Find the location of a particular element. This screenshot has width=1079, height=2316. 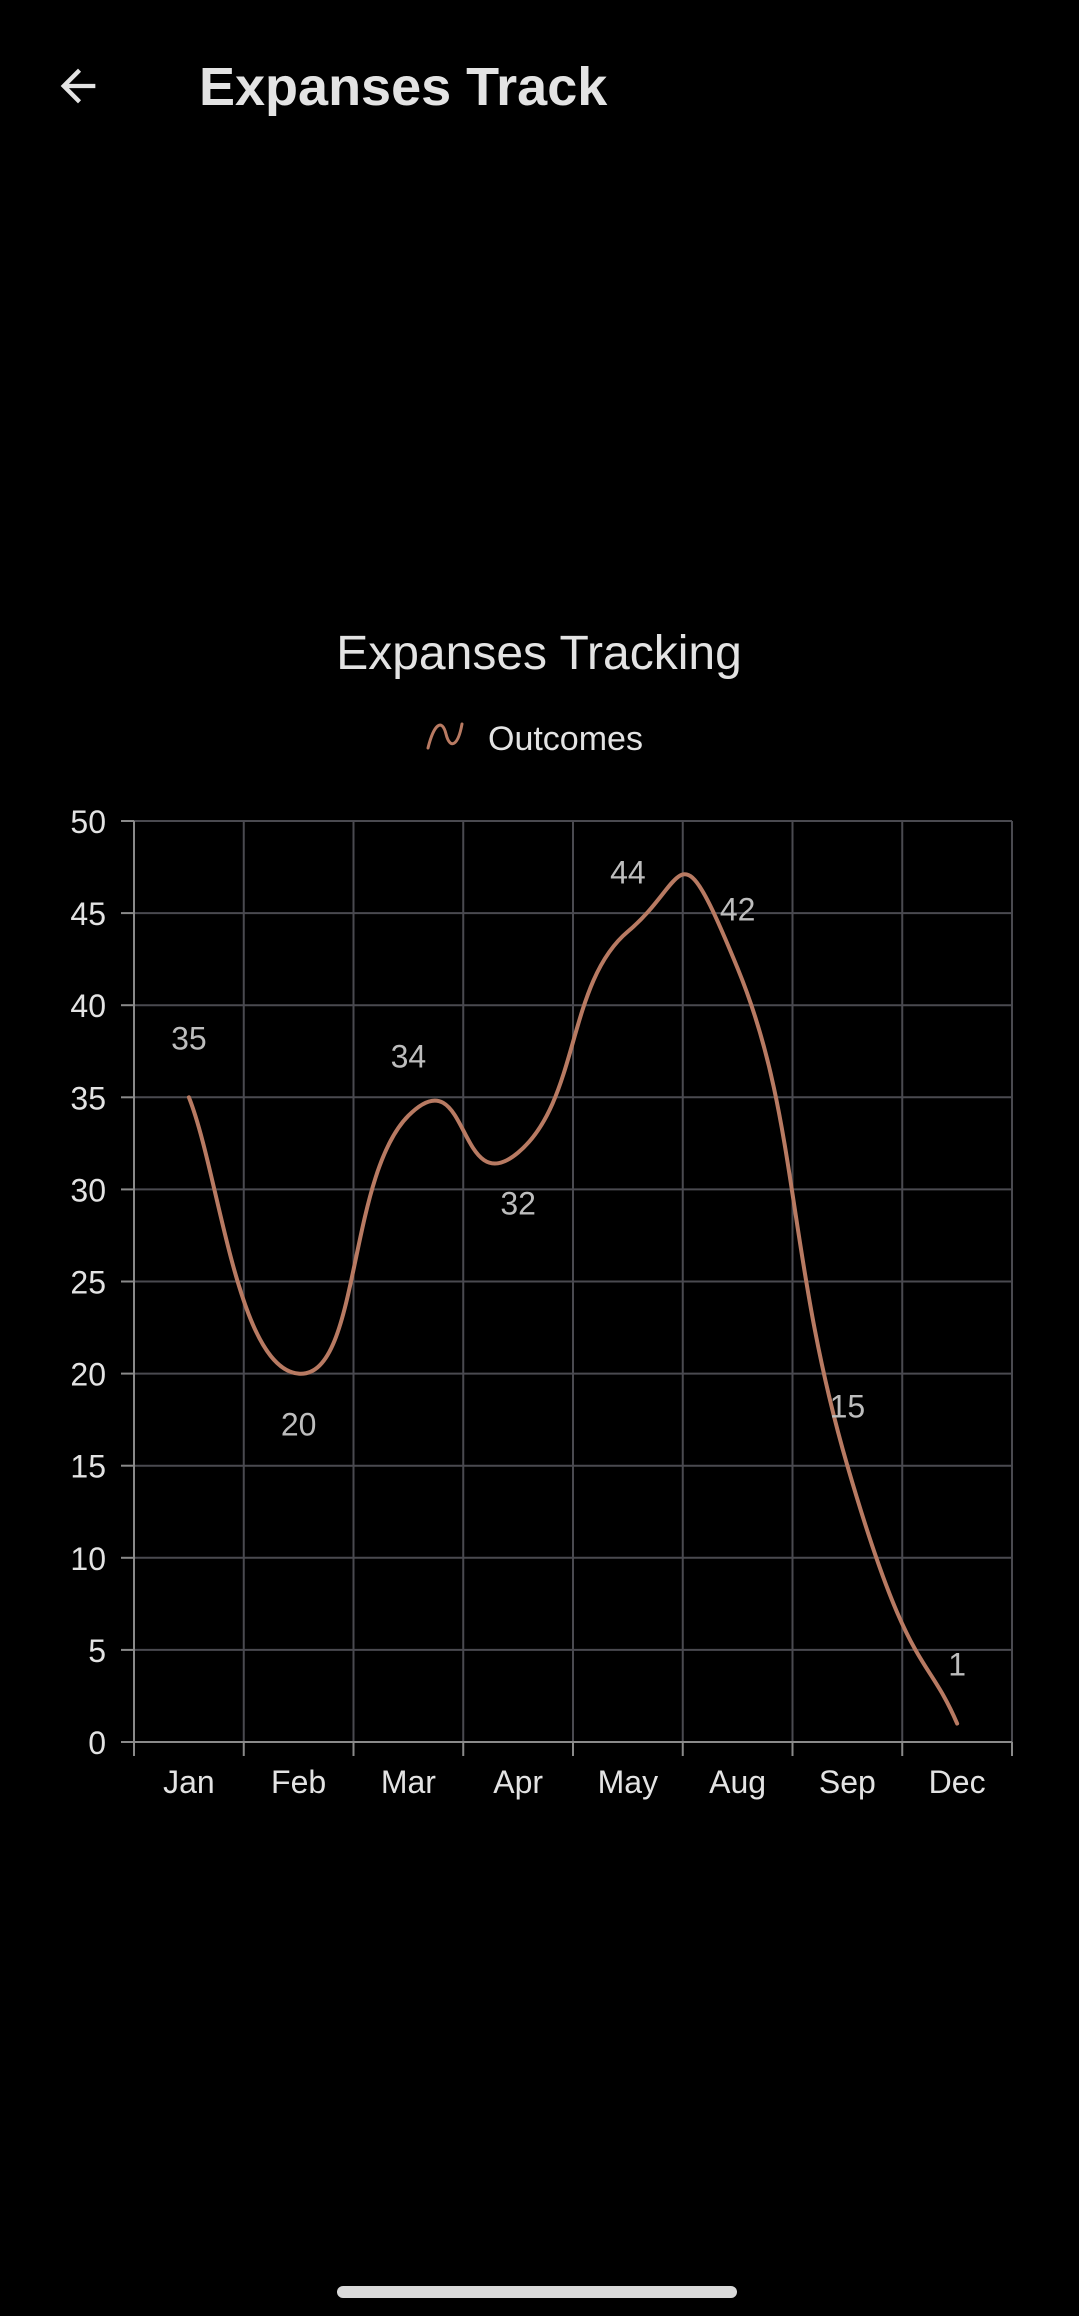

curve-line-icon is located at coordinates (445, 736).